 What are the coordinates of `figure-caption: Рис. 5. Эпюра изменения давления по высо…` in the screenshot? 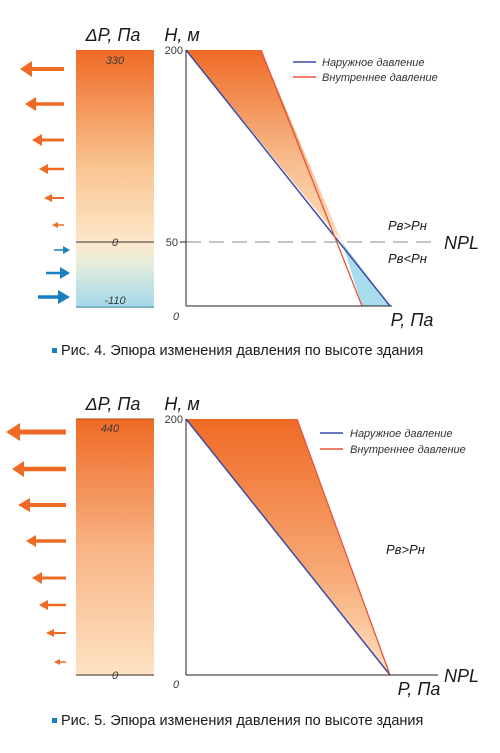 It's located at (242, 721).